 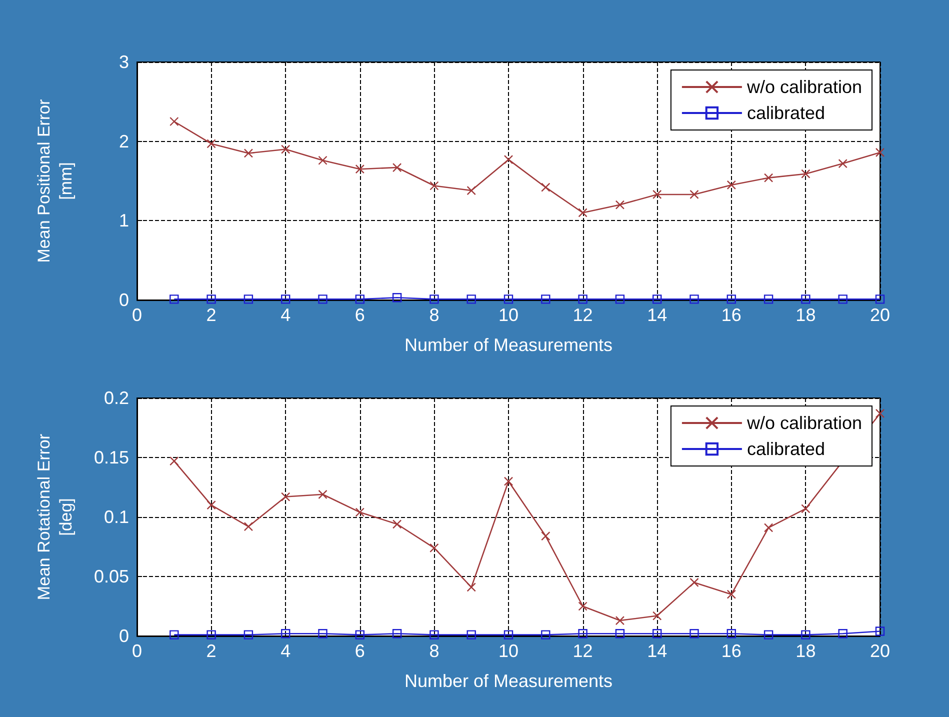 I want to click on y-tick-label: 0.15, so click(x=111, y=458).